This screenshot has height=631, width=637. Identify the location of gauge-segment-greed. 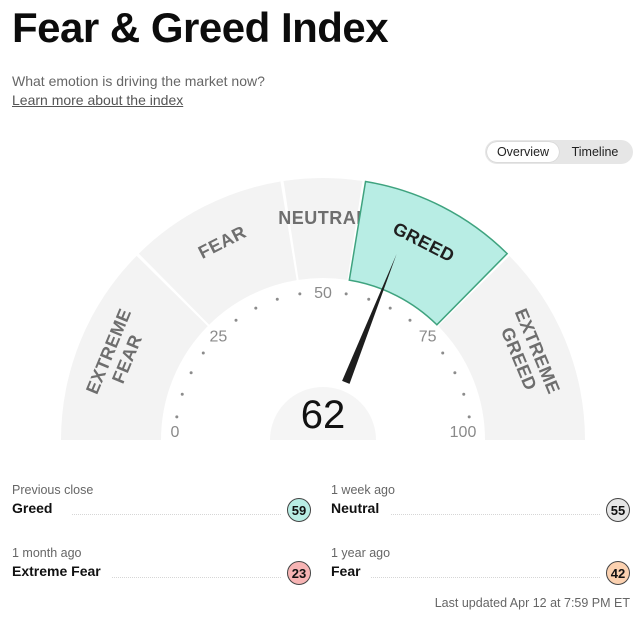
(428, 253).